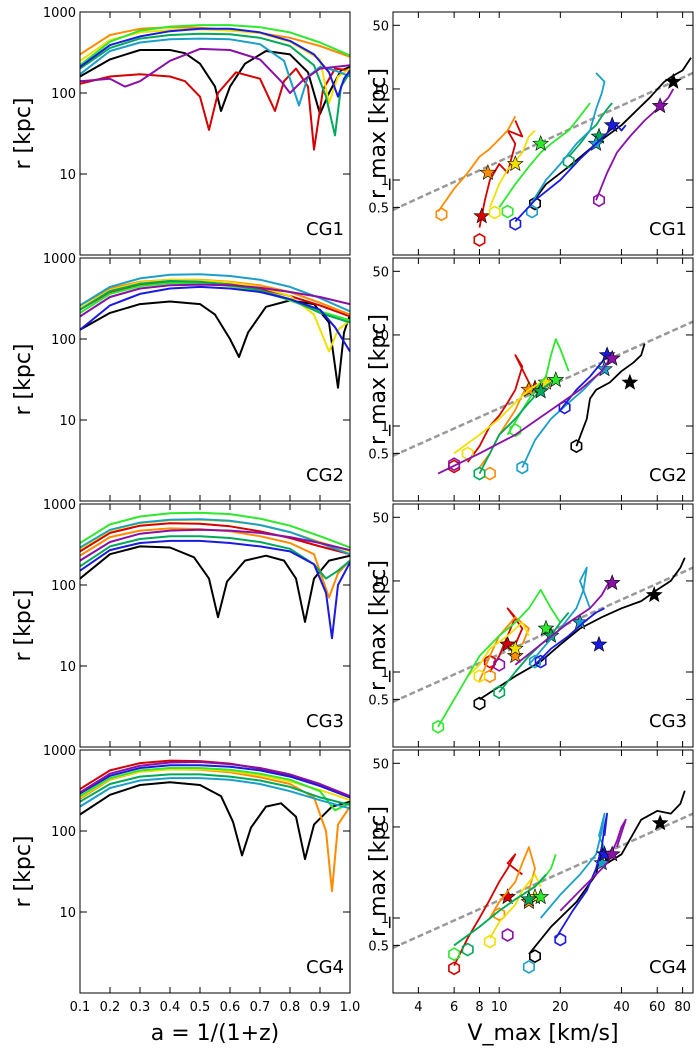  Describe the element at coordinates (543, 379) in the screenshot. I see `cg2-right-frame` at that location.